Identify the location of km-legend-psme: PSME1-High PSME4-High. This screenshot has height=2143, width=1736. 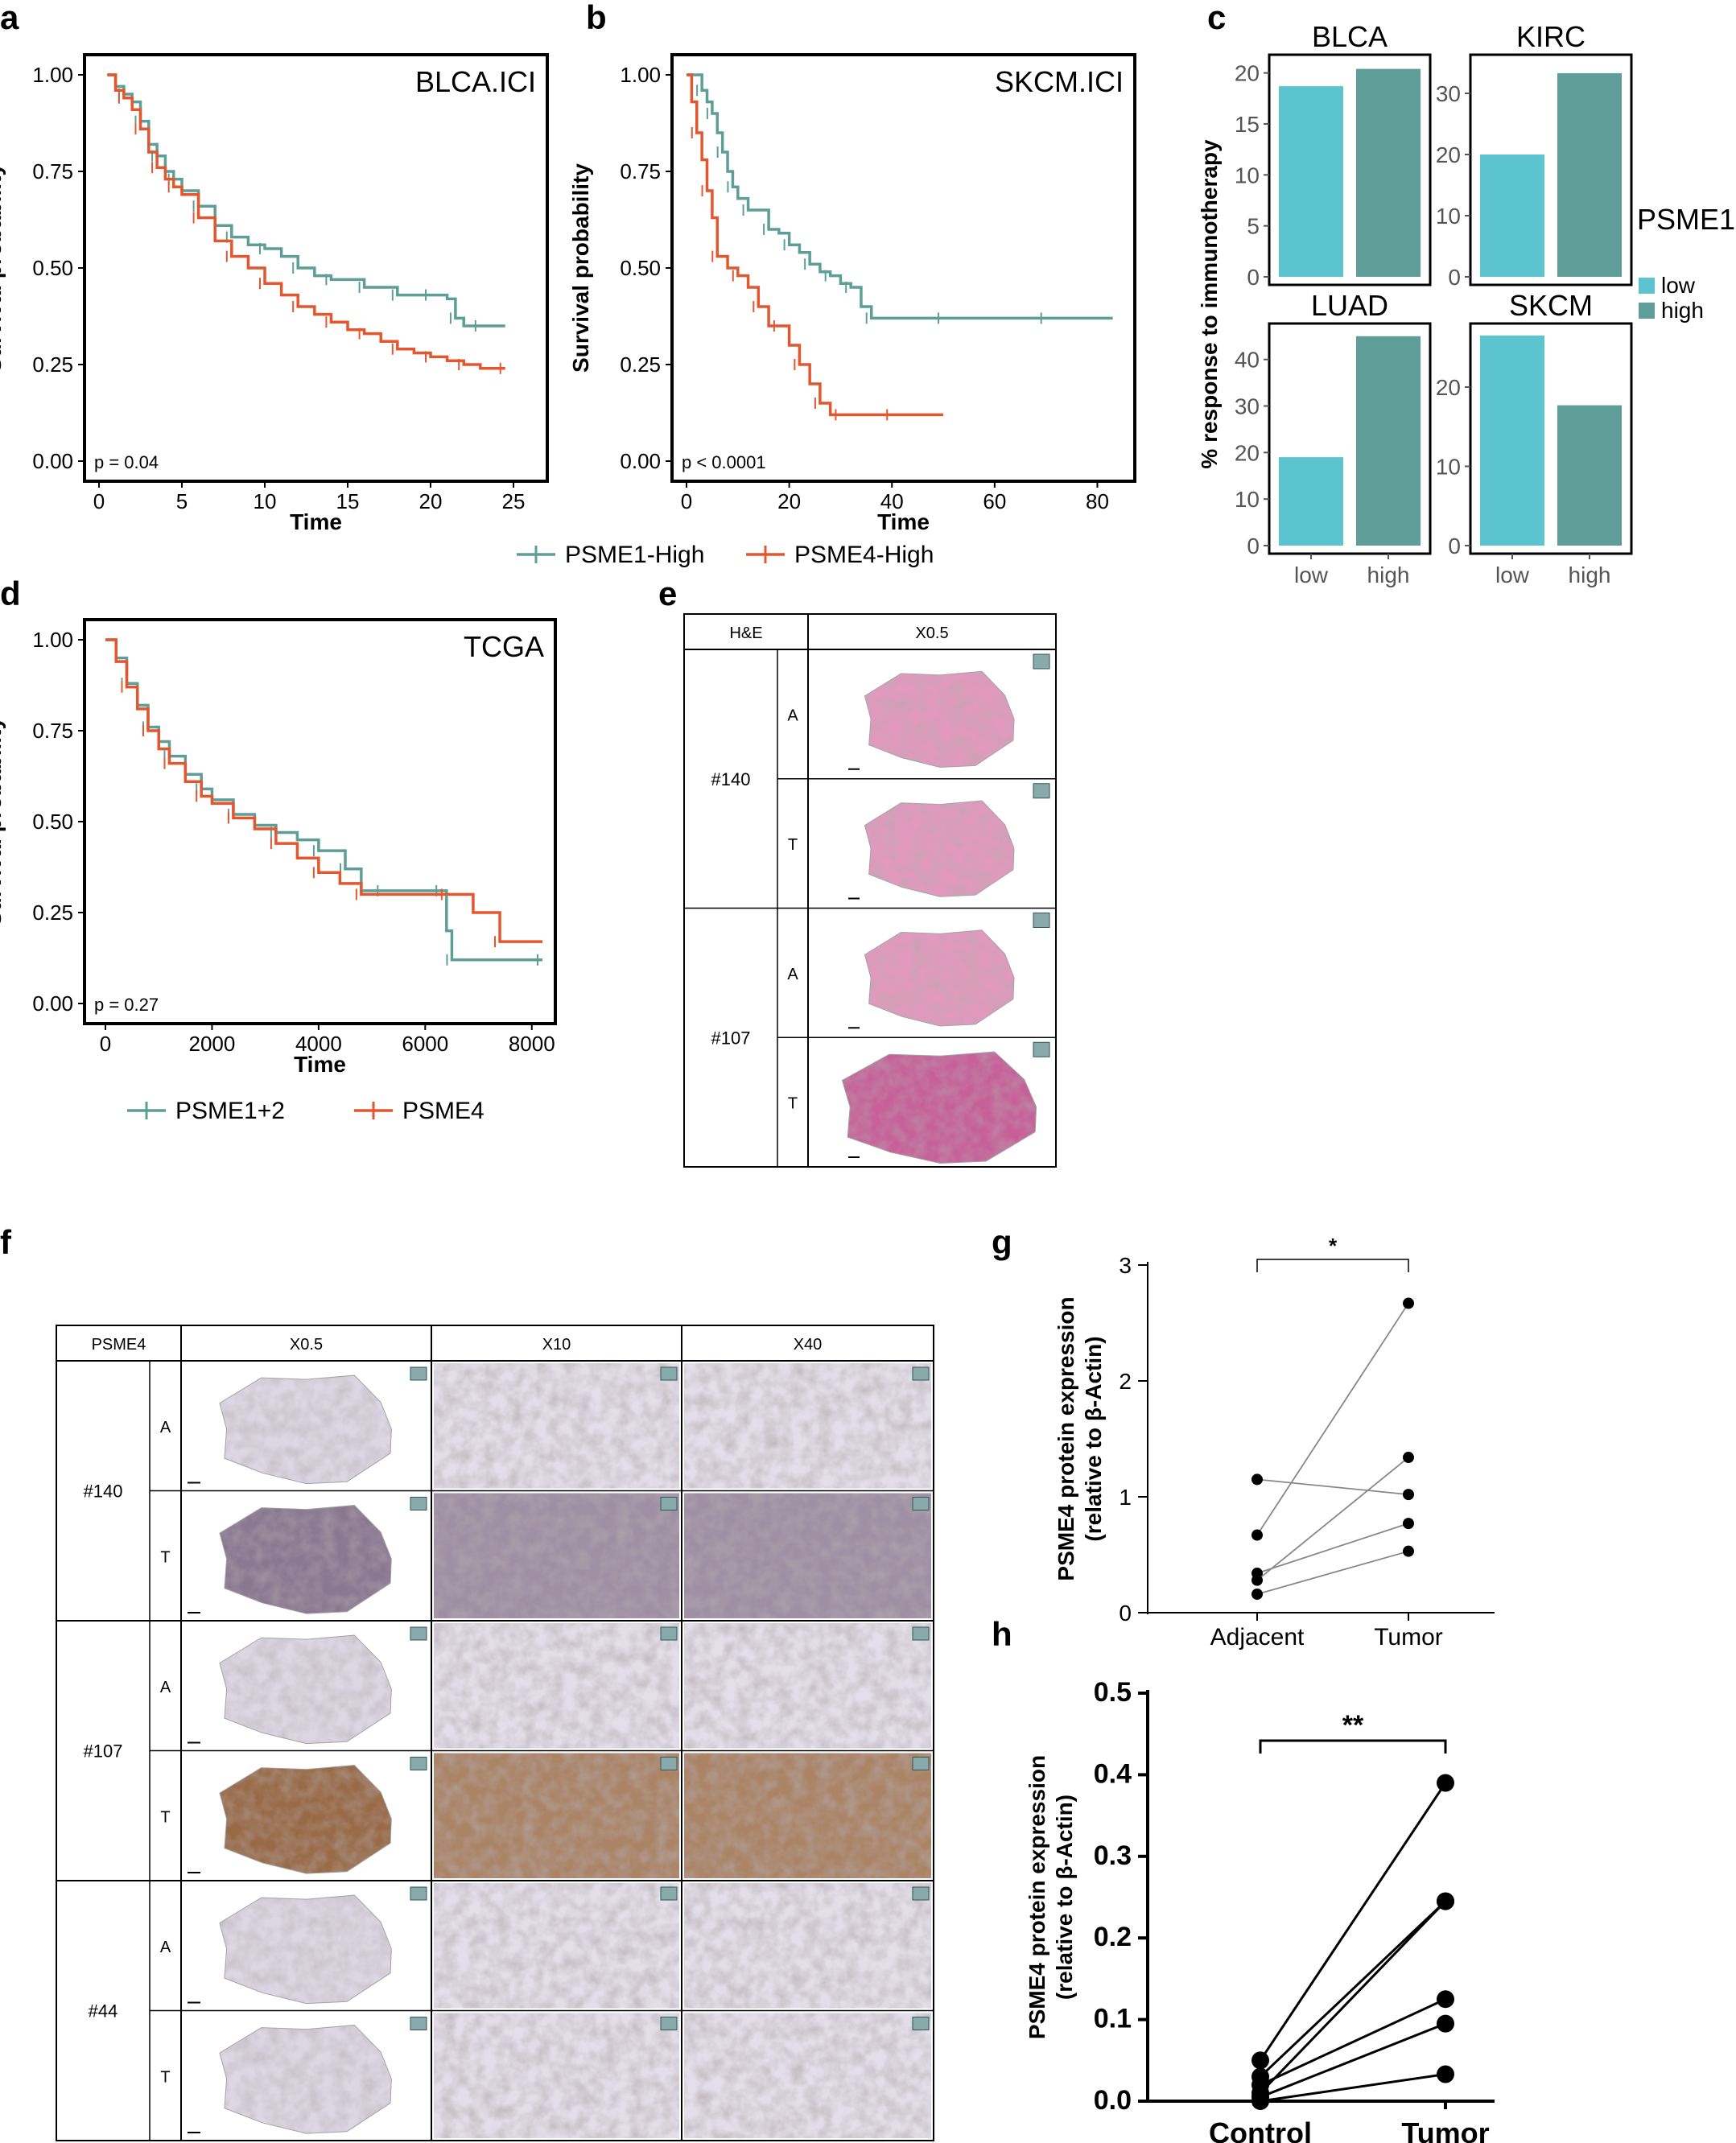
(725, 555).